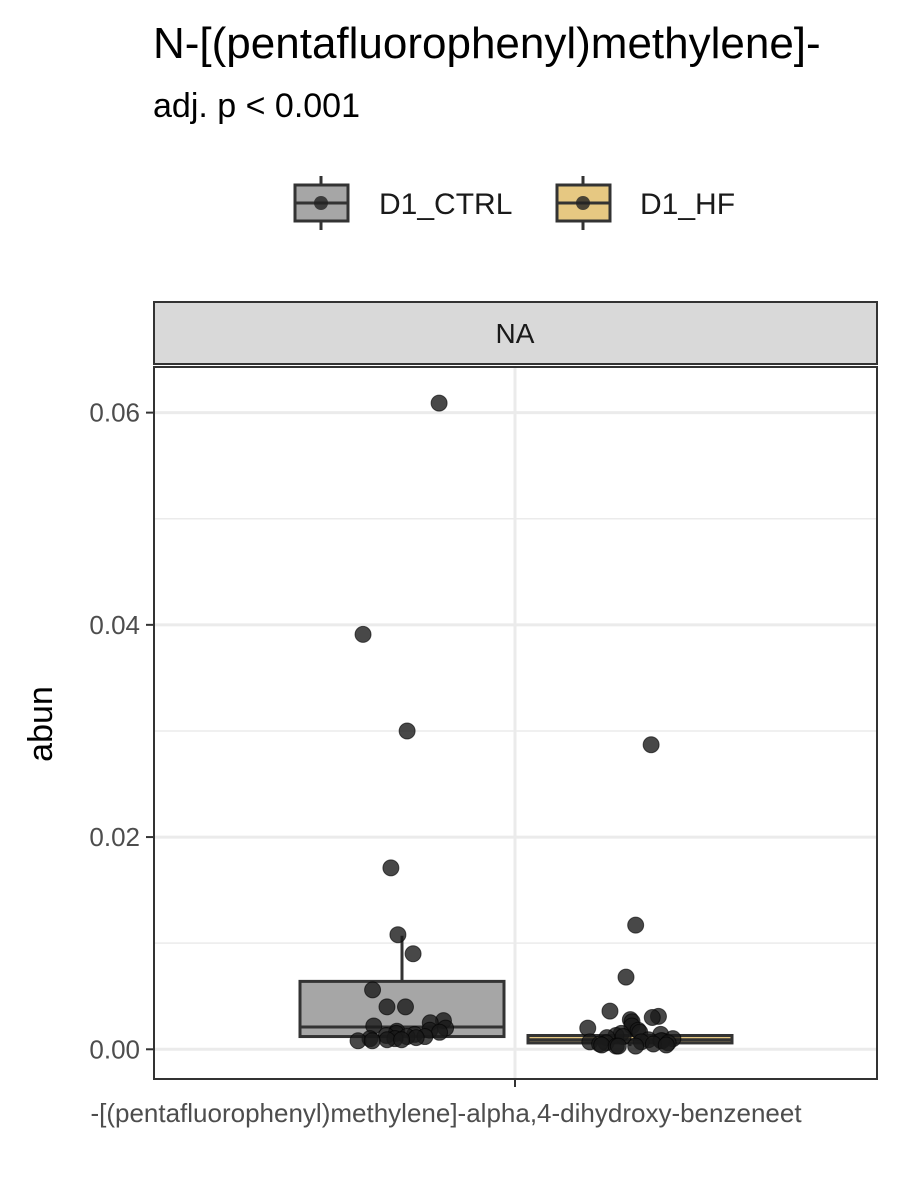 This screenshot has width=900, height=1200. I want to click on facet-strip, so click(515, 333).